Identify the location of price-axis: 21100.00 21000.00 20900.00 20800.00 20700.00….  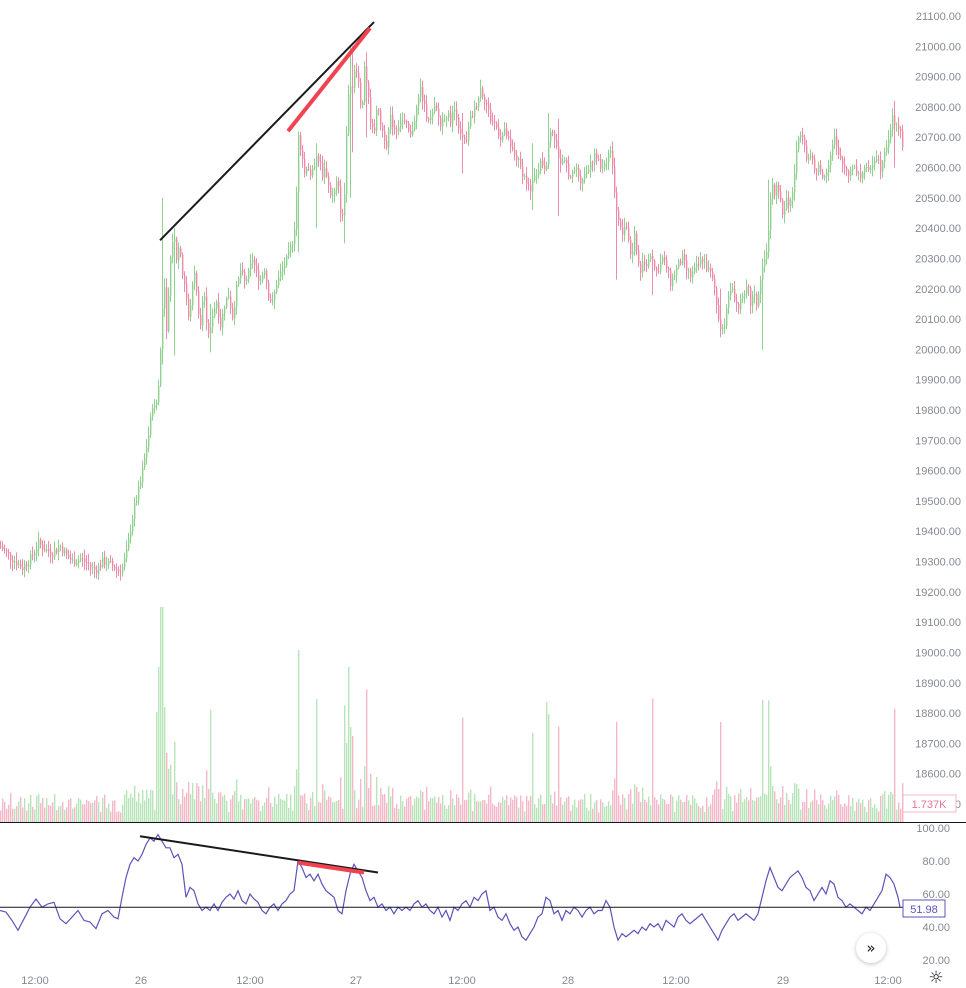
(938, 411).